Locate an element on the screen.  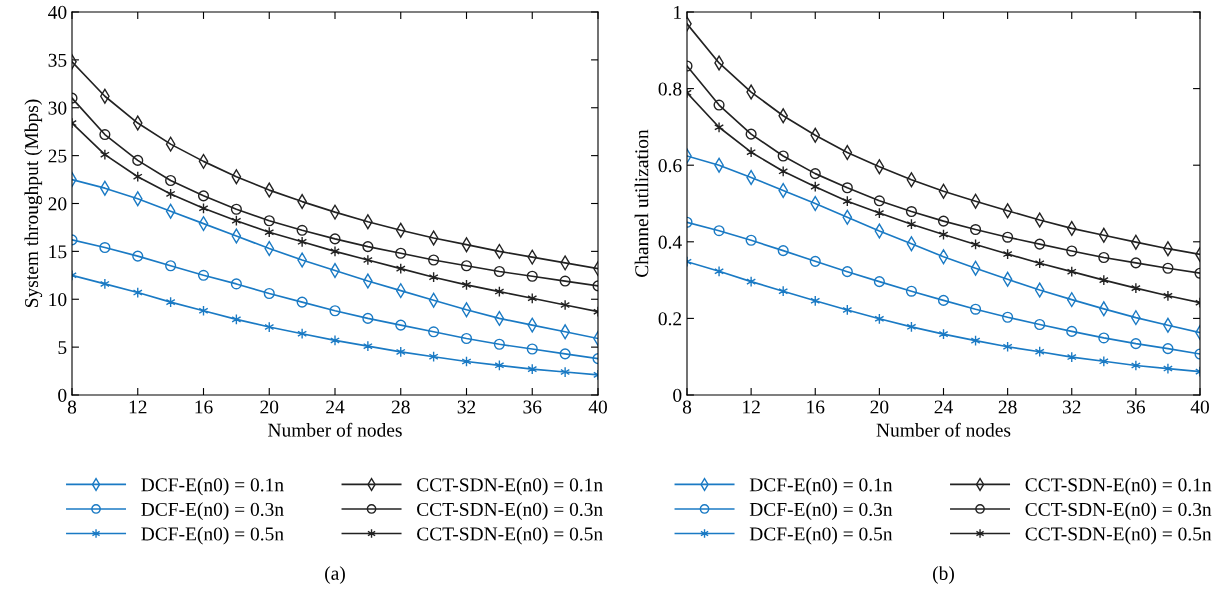
legend-label: DCF-E(n0) = 0.3n is located at coordinates (212, 511).